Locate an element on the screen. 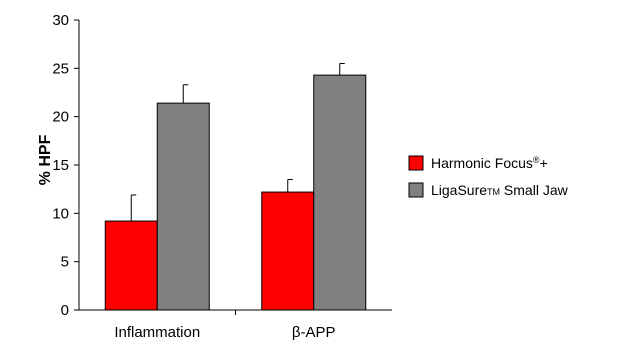 The width and height of the screenshot is (643, 347). y-tick-label: 15 is located at coordinates (60, 165).